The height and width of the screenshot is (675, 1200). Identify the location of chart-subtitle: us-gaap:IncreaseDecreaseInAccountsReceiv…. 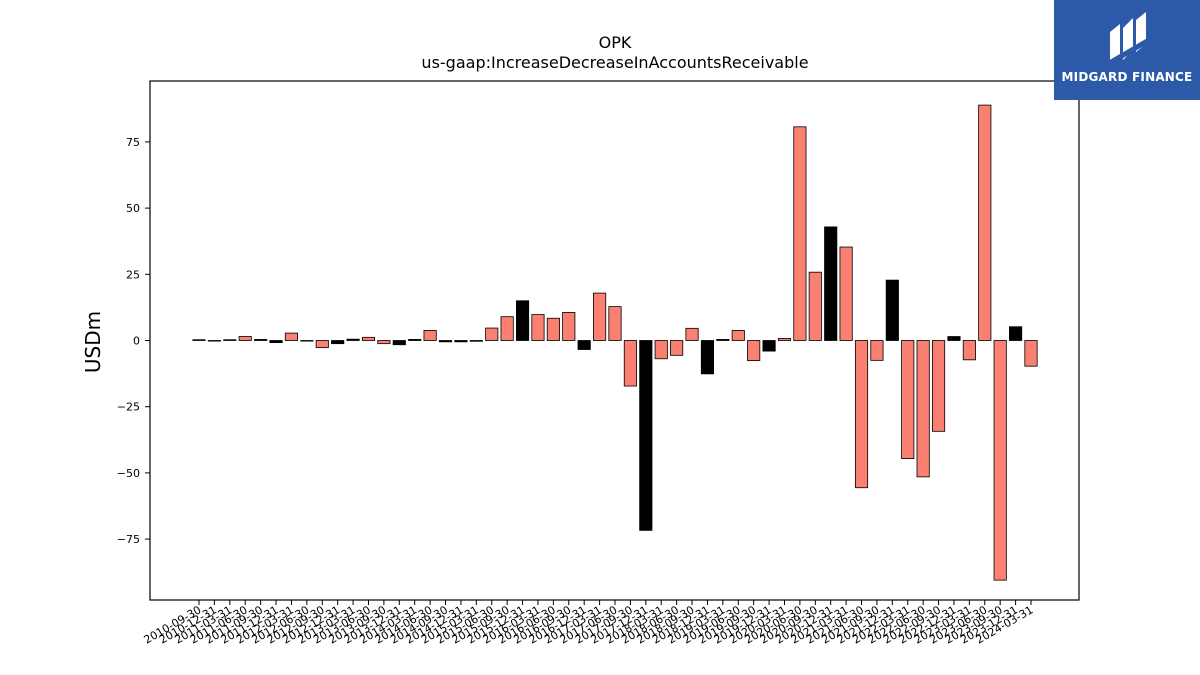
(614, 62).